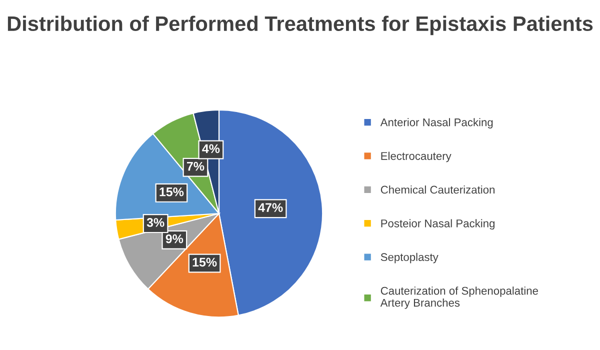  Describe the element at coordinates (270, 207) in the screenshot. I see `data-label: 47%` at that location.